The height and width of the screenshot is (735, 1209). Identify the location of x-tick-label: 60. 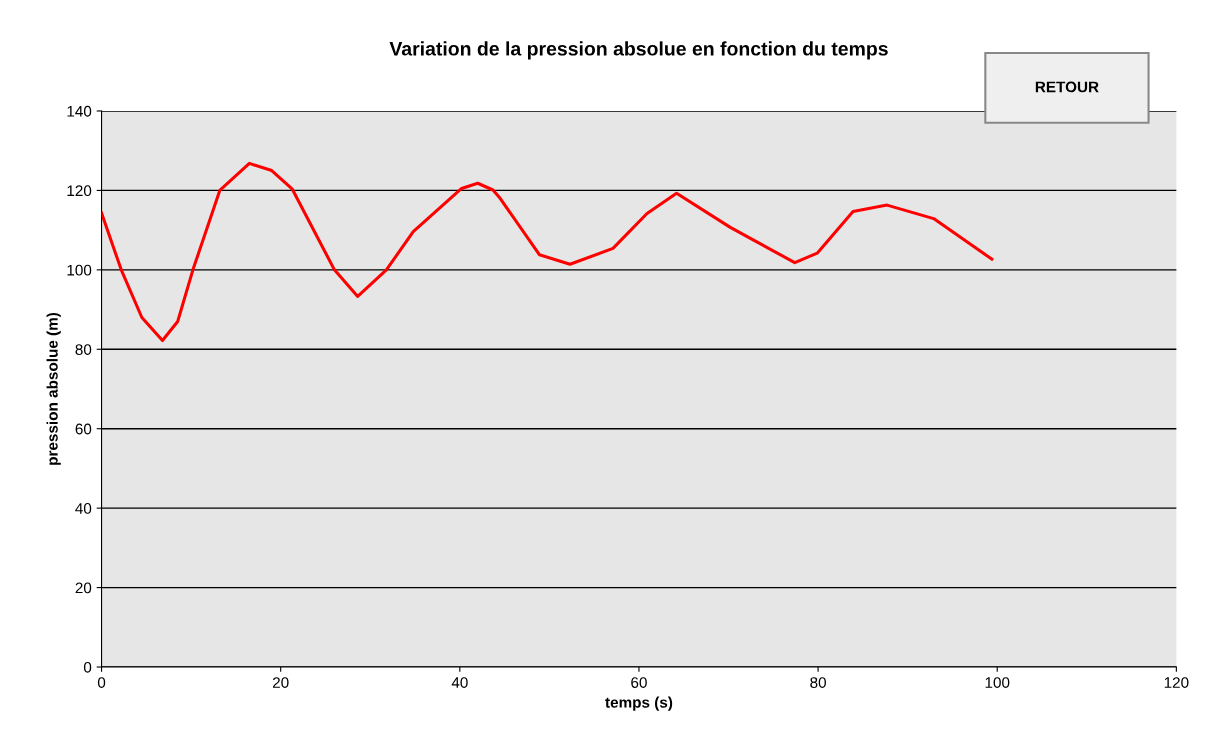
(639, 682).